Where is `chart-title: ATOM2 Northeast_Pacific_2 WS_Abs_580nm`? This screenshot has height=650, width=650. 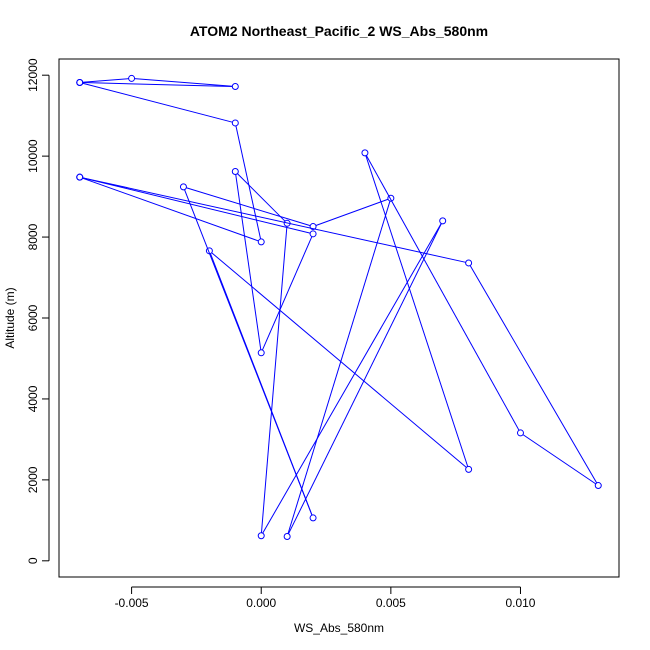
chart-title: ATOM2 Northeast_Pacific_2 WS_Abs_580nm is located at coordinates (339, 31).